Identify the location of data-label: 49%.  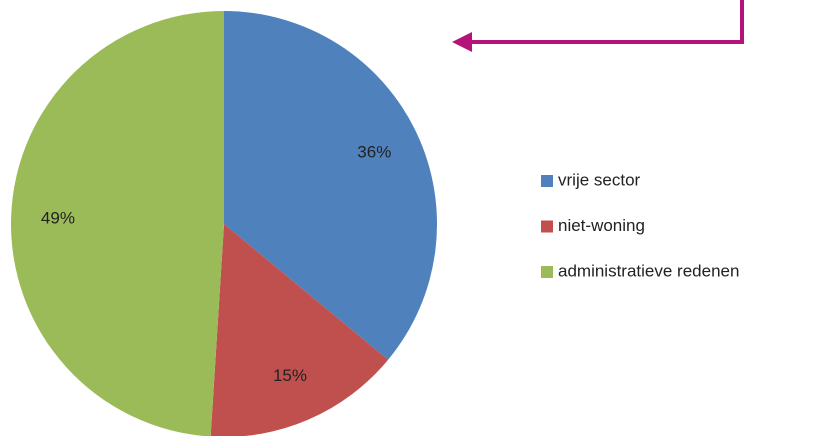
(58, 217).